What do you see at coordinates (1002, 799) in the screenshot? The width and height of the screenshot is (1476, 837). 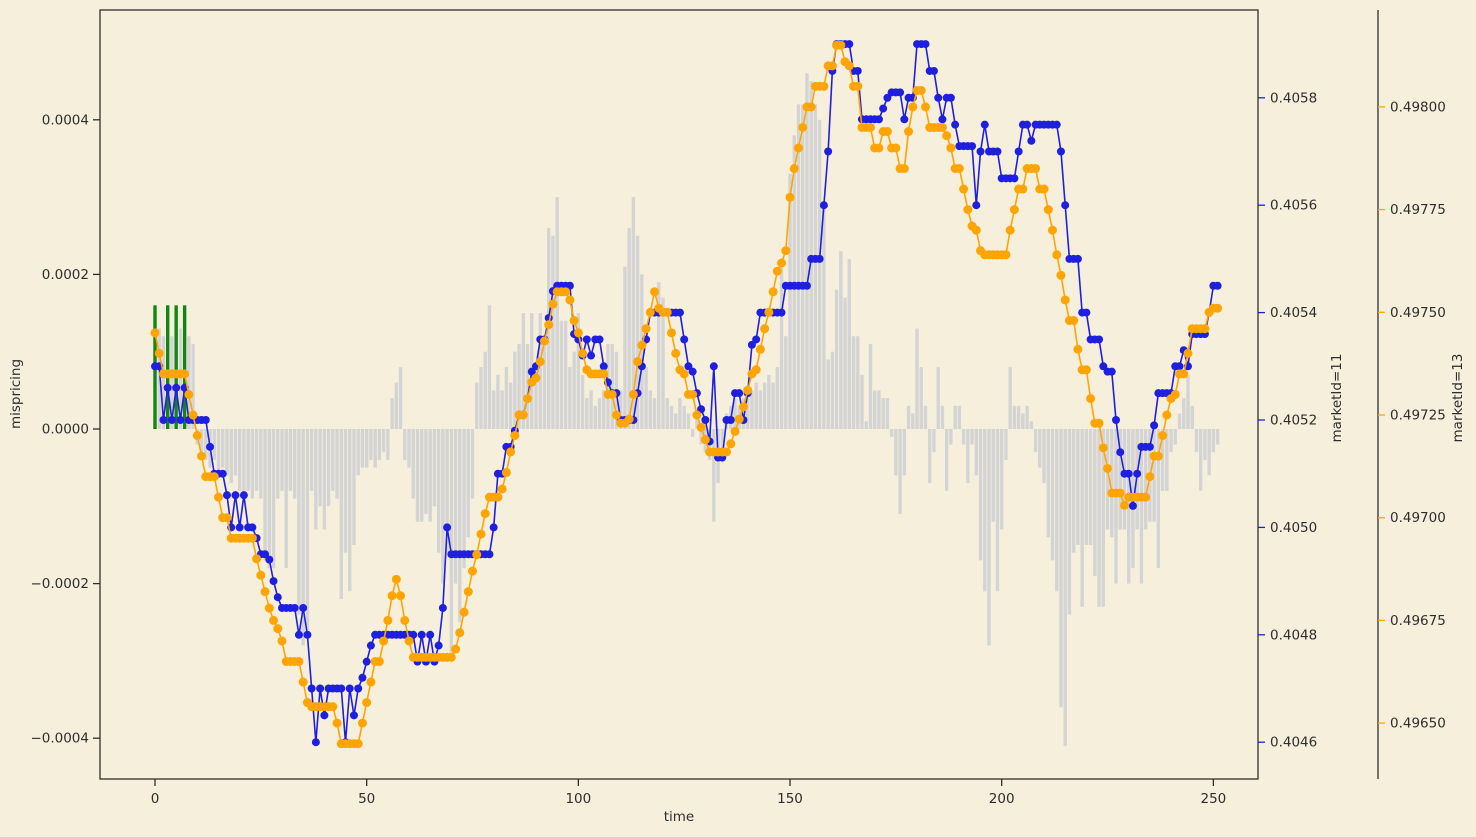 I see `x-tick-label: 200` at bounding box center [1002, 799].